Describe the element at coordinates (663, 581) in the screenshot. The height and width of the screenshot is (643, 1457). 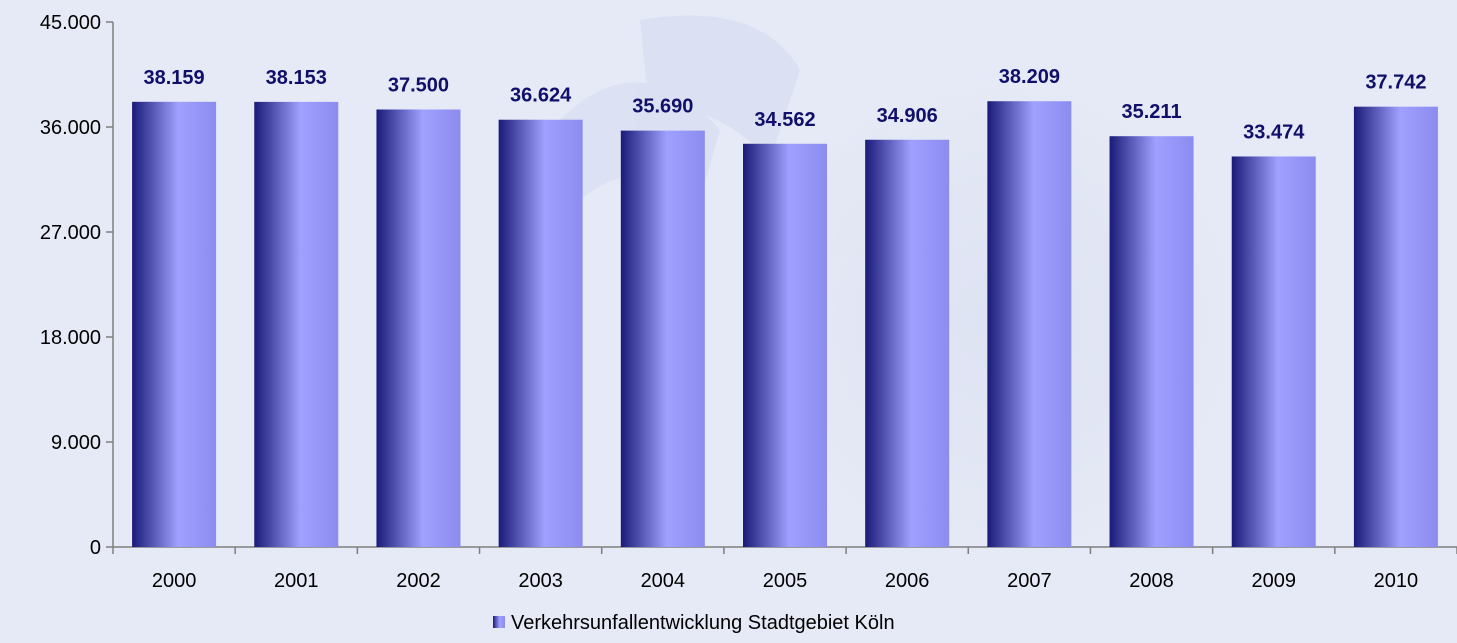
I see `x-tick-label: 2004` at that location.